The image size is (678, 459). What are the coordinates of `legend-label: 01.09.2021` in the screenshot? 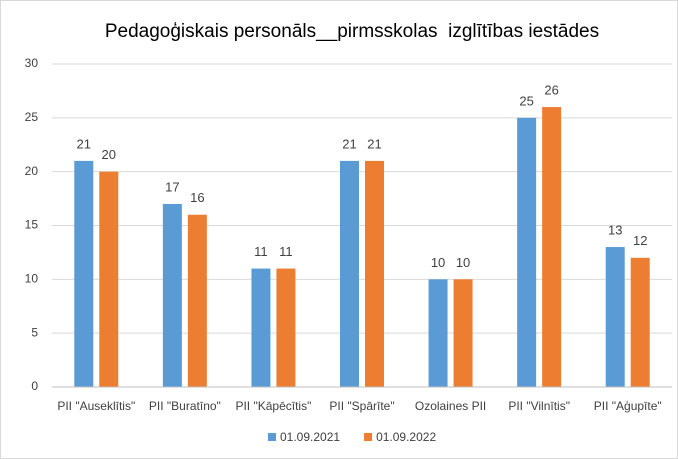 It's located at (310, 437).